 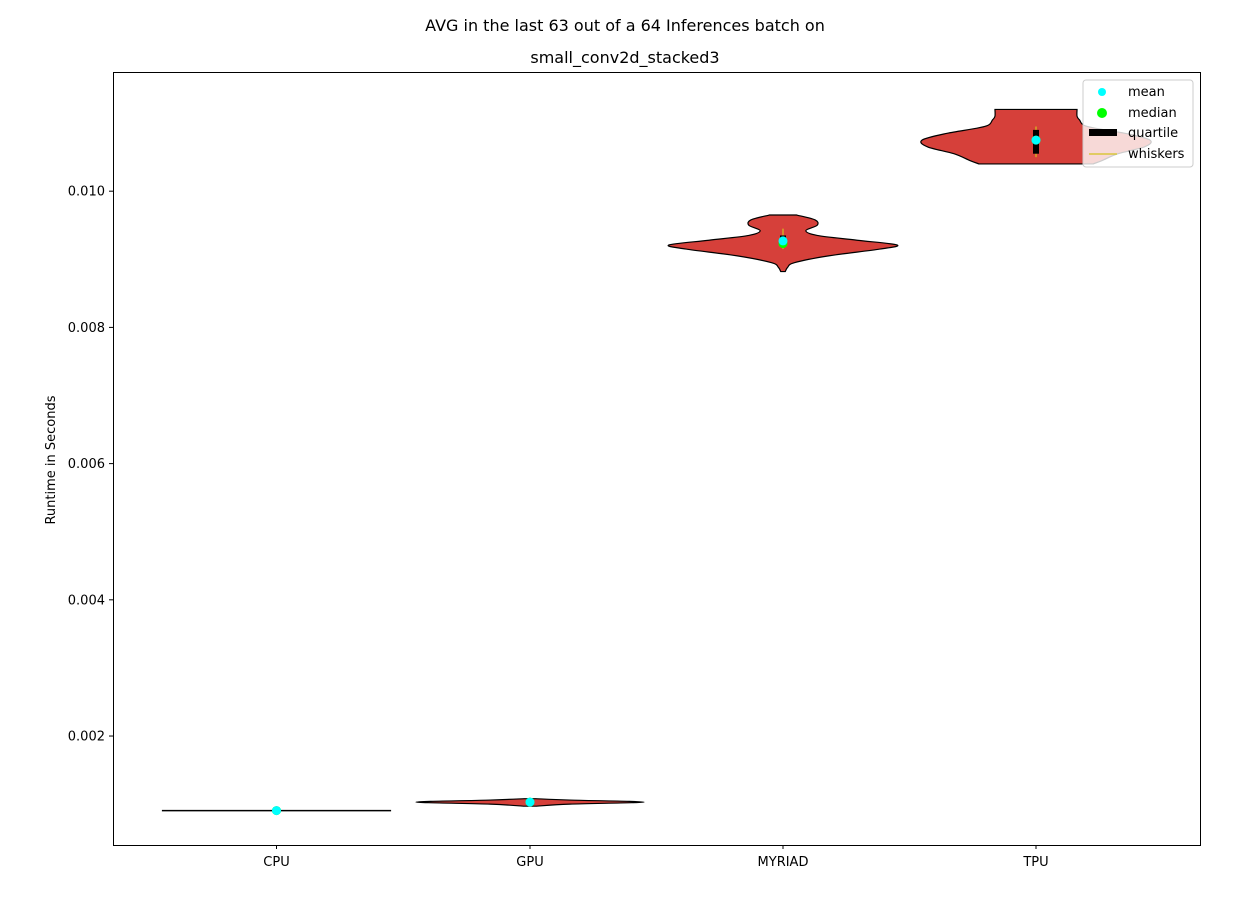 I want to click on legend-frame, so click(x=1138, y=123).